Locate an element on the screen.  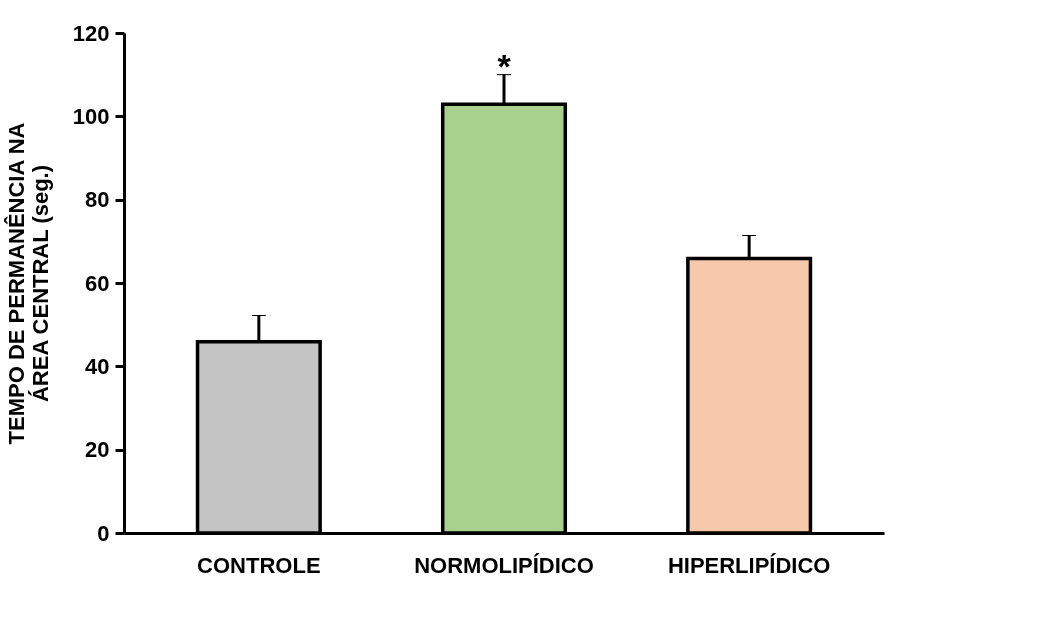
y-tick-label: 80 is located at coordinates (97, 200).